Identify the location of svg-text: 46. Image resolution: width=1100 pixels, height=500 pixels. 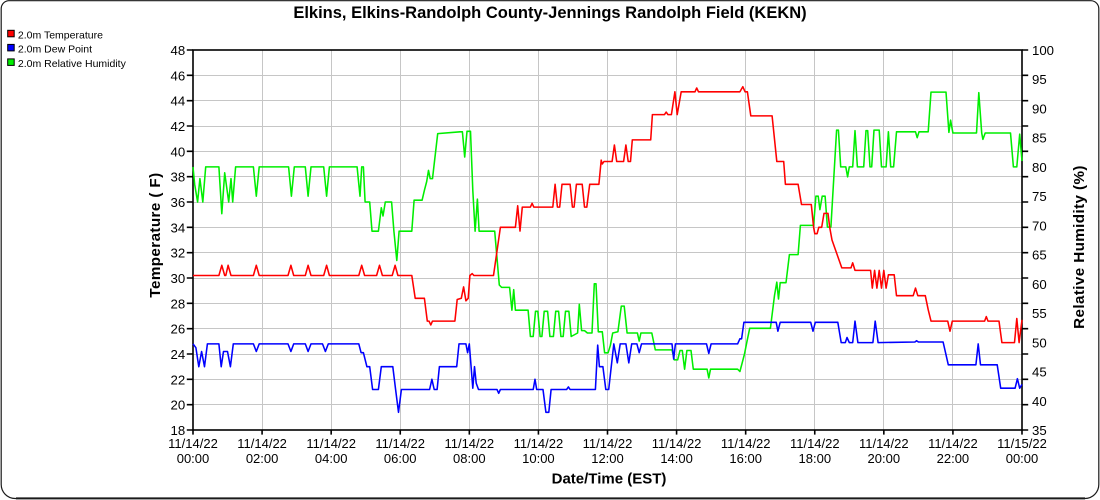
(178, 75).